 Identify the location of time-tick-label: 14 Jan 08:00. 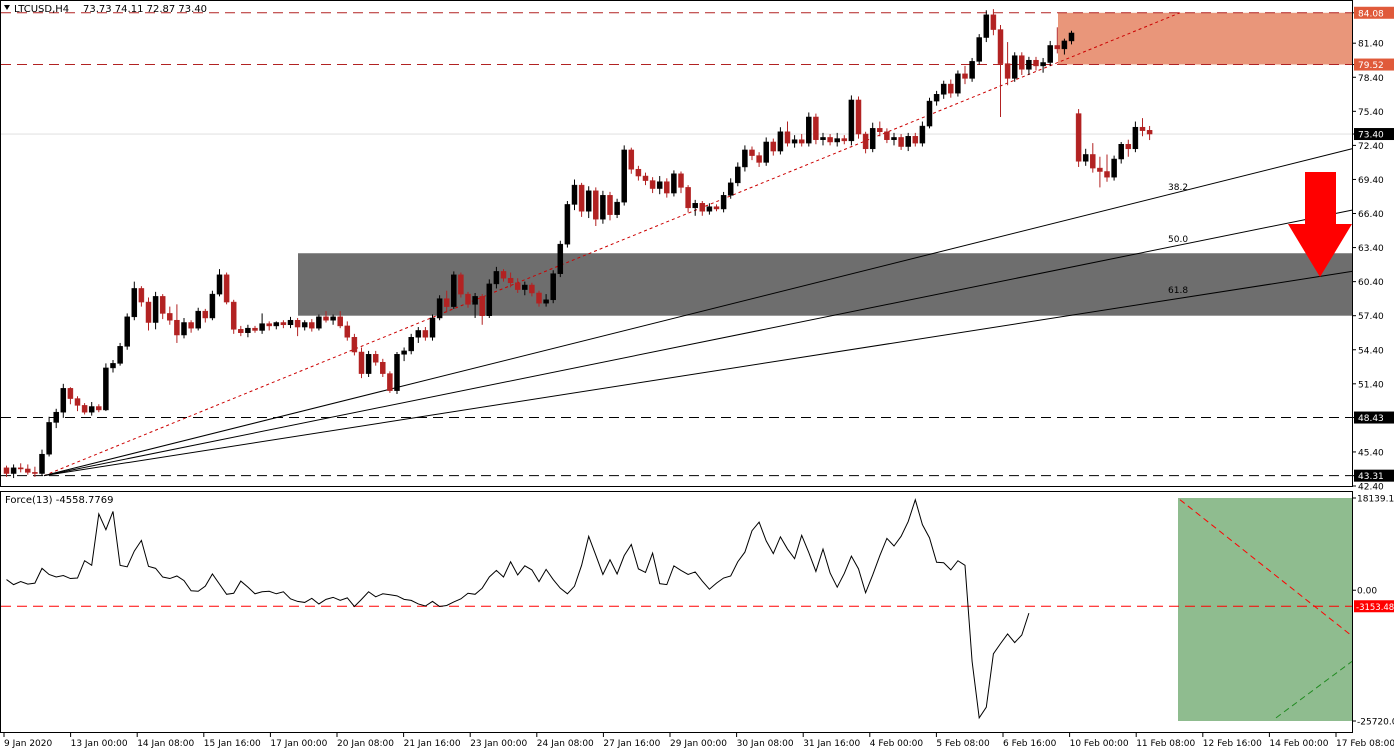
(165, 744).